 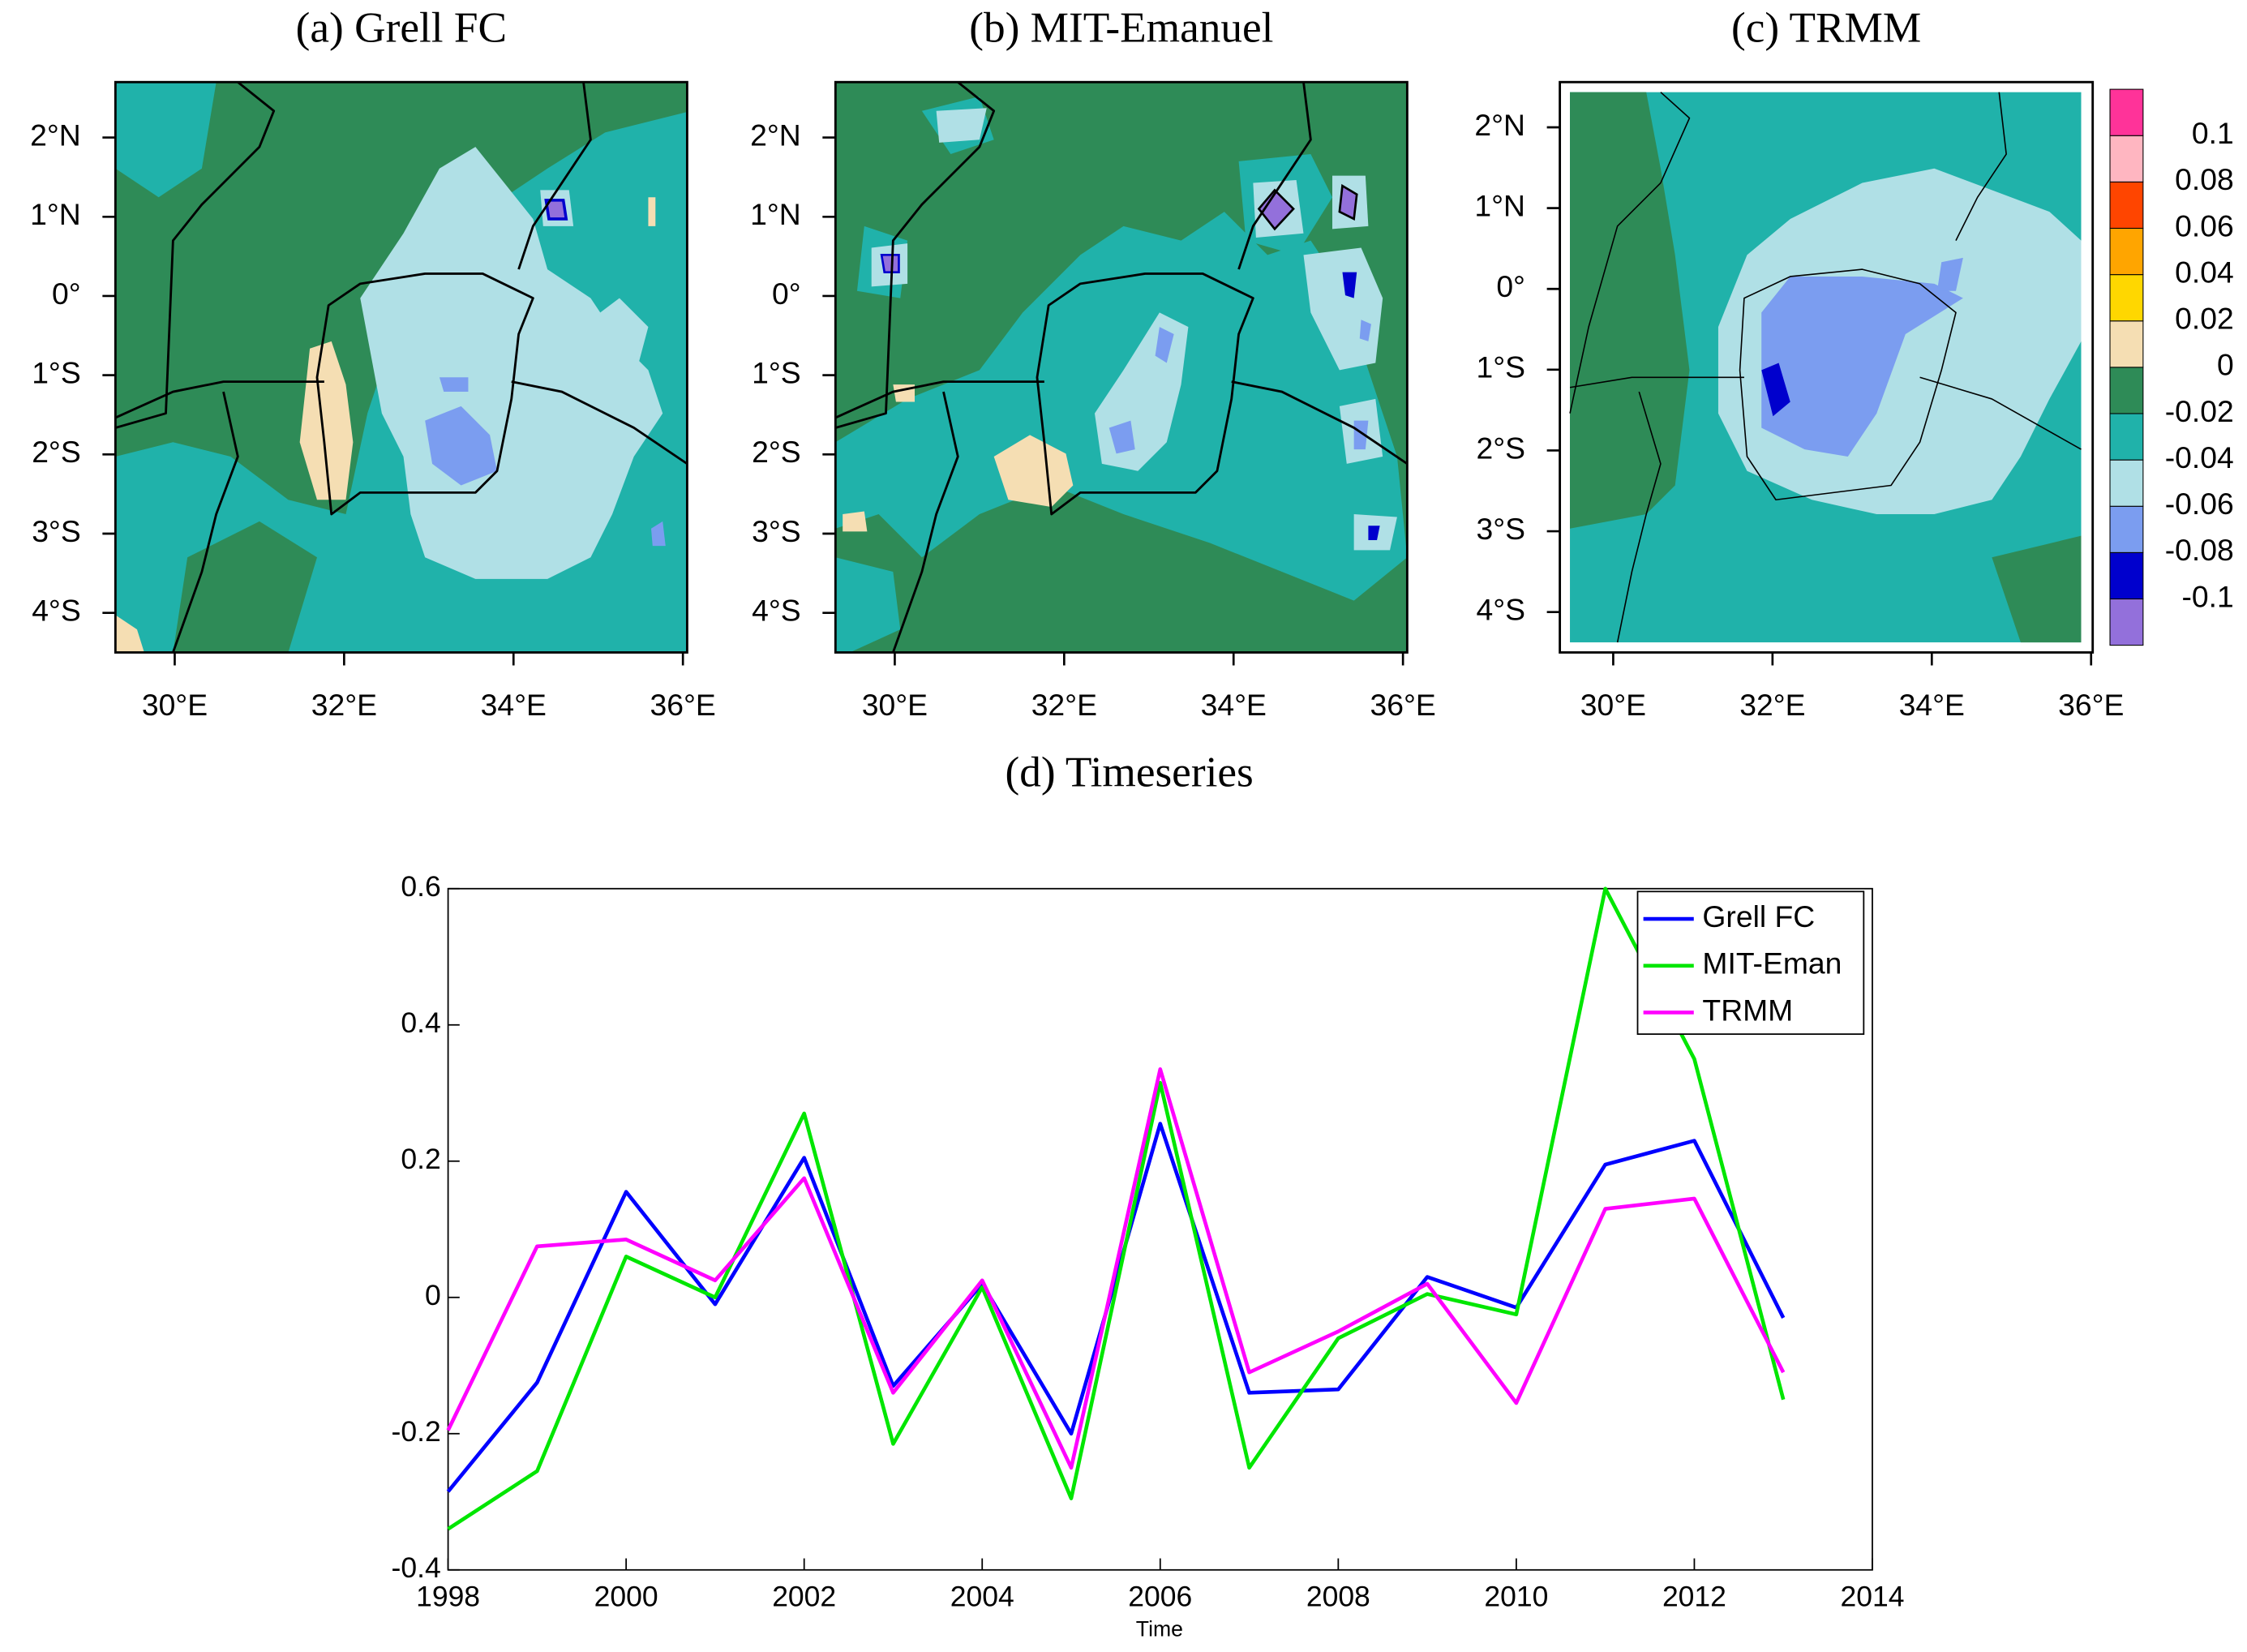 I want to click on y-tick-label: 0, so click(x=433, y=1295).